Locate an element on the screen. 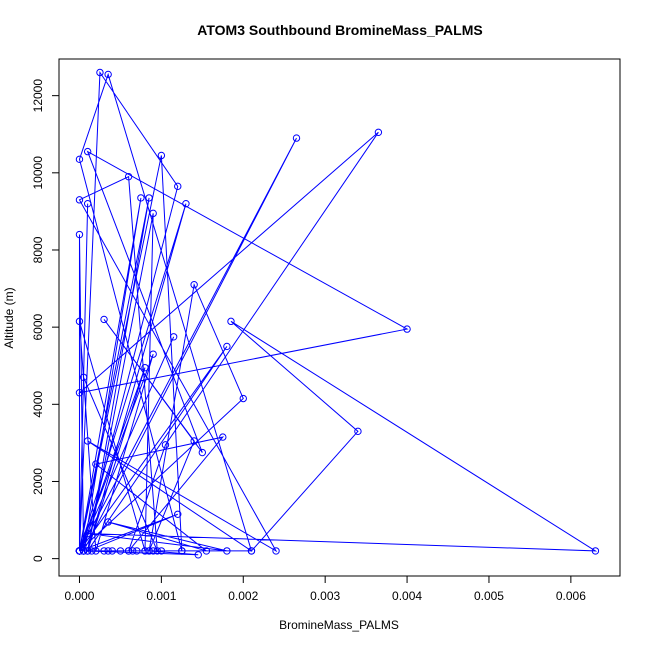  y-tick-label: 8000 is located at coordinates (38, 249).